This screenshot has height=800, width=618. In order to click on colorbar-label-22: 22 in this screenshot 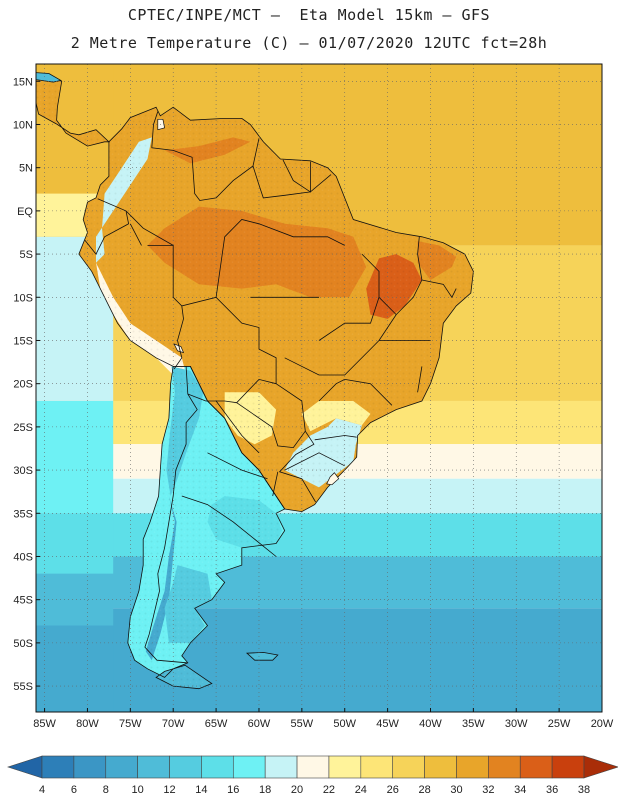, I will do `click(329, 790)`.